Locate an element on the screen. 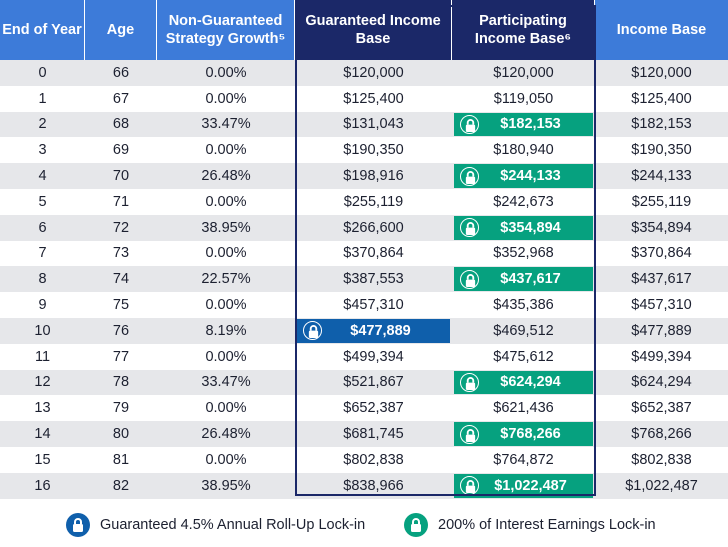 The image size is (728, 547). header-participating-income-base: Participating Income Base⁶ is located at coordinates (523, 30).